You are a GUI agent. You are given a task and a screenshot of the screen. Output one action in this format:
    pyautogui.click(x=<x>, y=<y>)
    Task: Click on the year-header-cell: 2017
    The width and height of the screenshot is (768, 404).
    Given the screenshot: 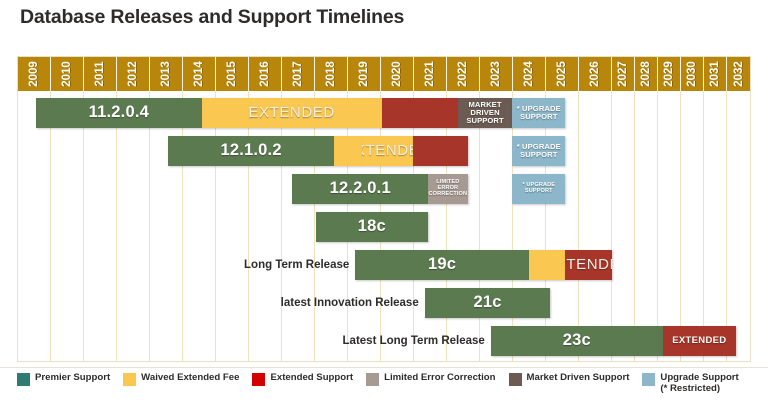 What is the action you would take?
    pyautogui.click(x=298, y=74)
    